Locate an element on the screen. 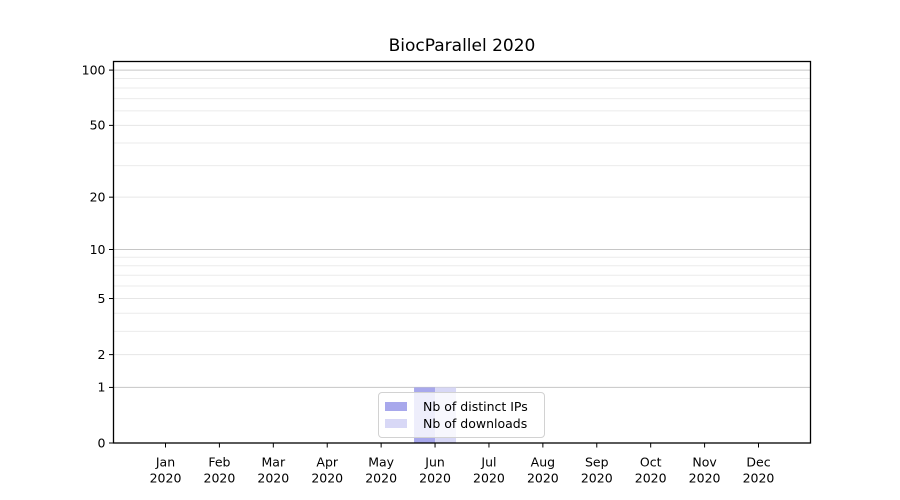 The height and width of the screenshot is (500, 900). legend: Nb of distinct IPs Nb of downloads is located at coordinates (461, 415).